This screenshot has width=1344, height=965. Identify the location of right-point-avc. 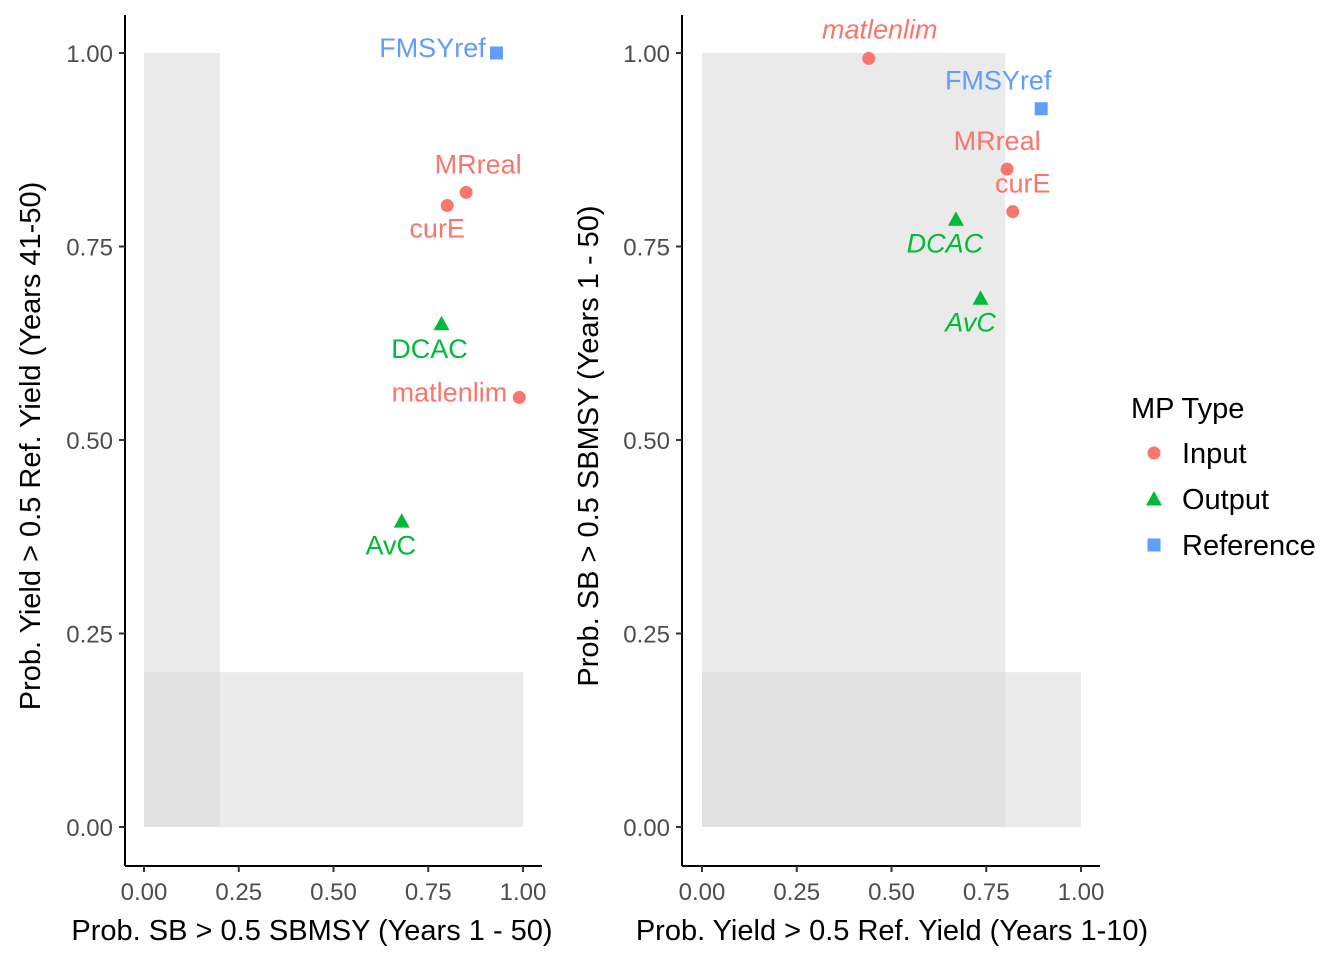
(980, 297).